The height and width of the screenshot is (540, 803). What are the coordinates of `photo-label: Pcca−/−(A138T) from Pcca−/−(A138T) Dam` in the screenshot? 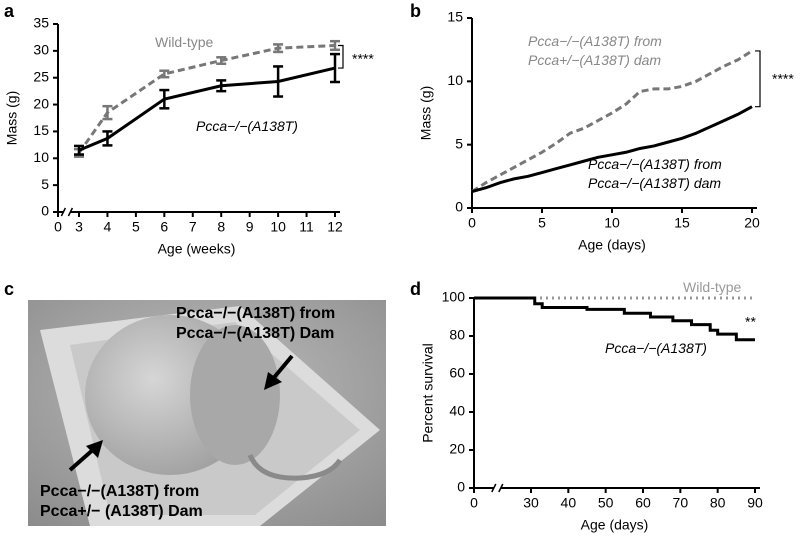 It's located at (256, 323).